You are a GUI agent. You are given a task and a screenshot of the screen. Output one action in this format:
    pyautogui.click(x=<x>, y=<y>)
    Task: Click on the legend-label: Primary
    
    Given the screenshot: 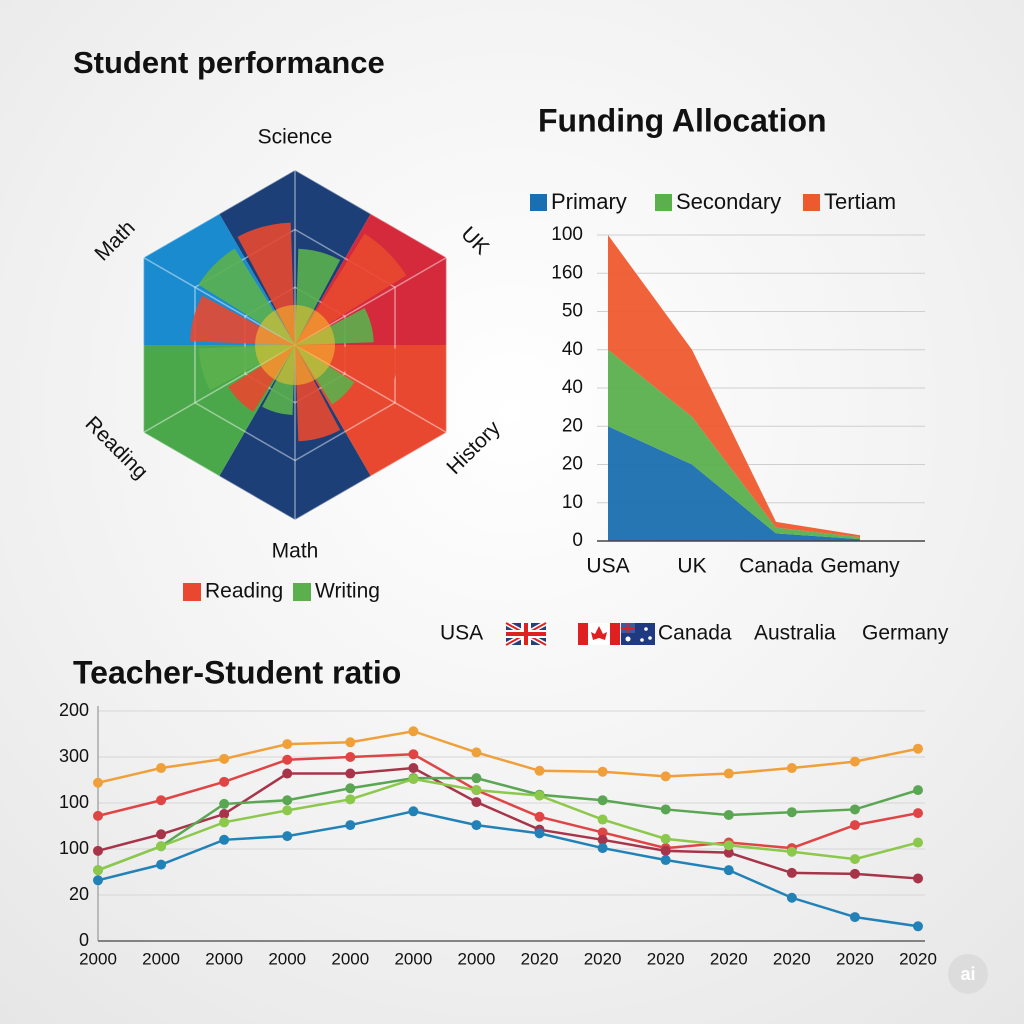 What is the action you would take?
    pyautogui.click(x=589, y=201)
    